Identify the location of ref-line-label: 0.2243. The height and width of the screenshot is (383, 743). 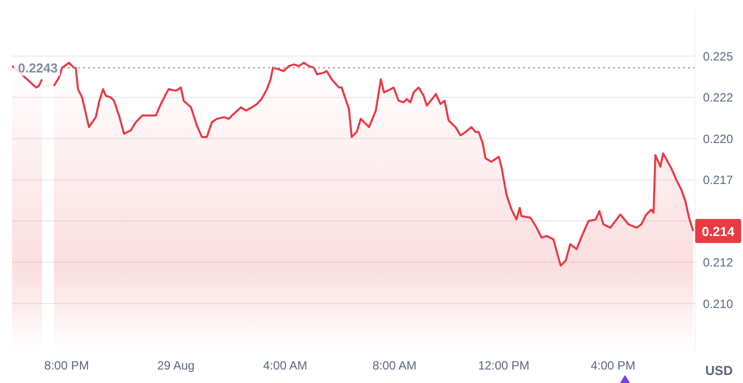
(38, 68).